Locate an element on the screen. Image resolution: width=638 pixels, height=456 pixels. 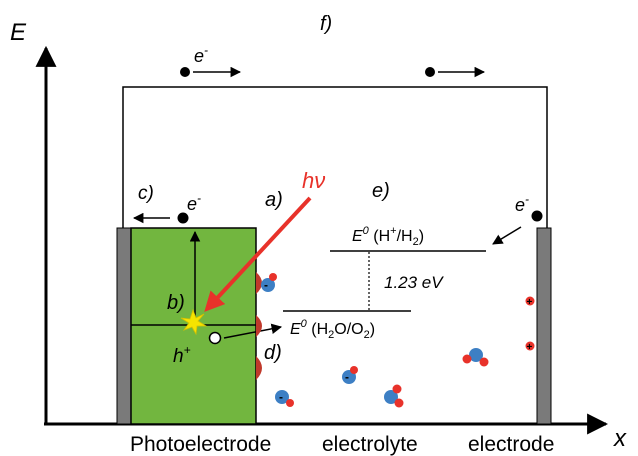
step-f-label: f) is located at coordinates (326, 24).